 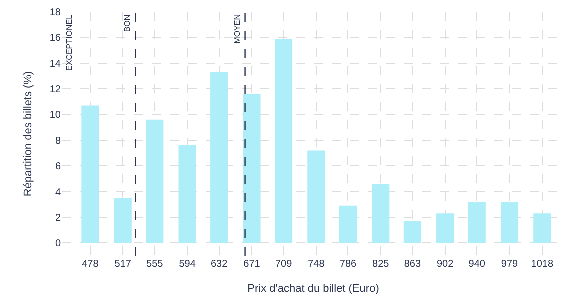 What do you see at coordinates (381, 264) in the screenshot?
I see `x-tick-label: 825` at bounding box center [381, 264].